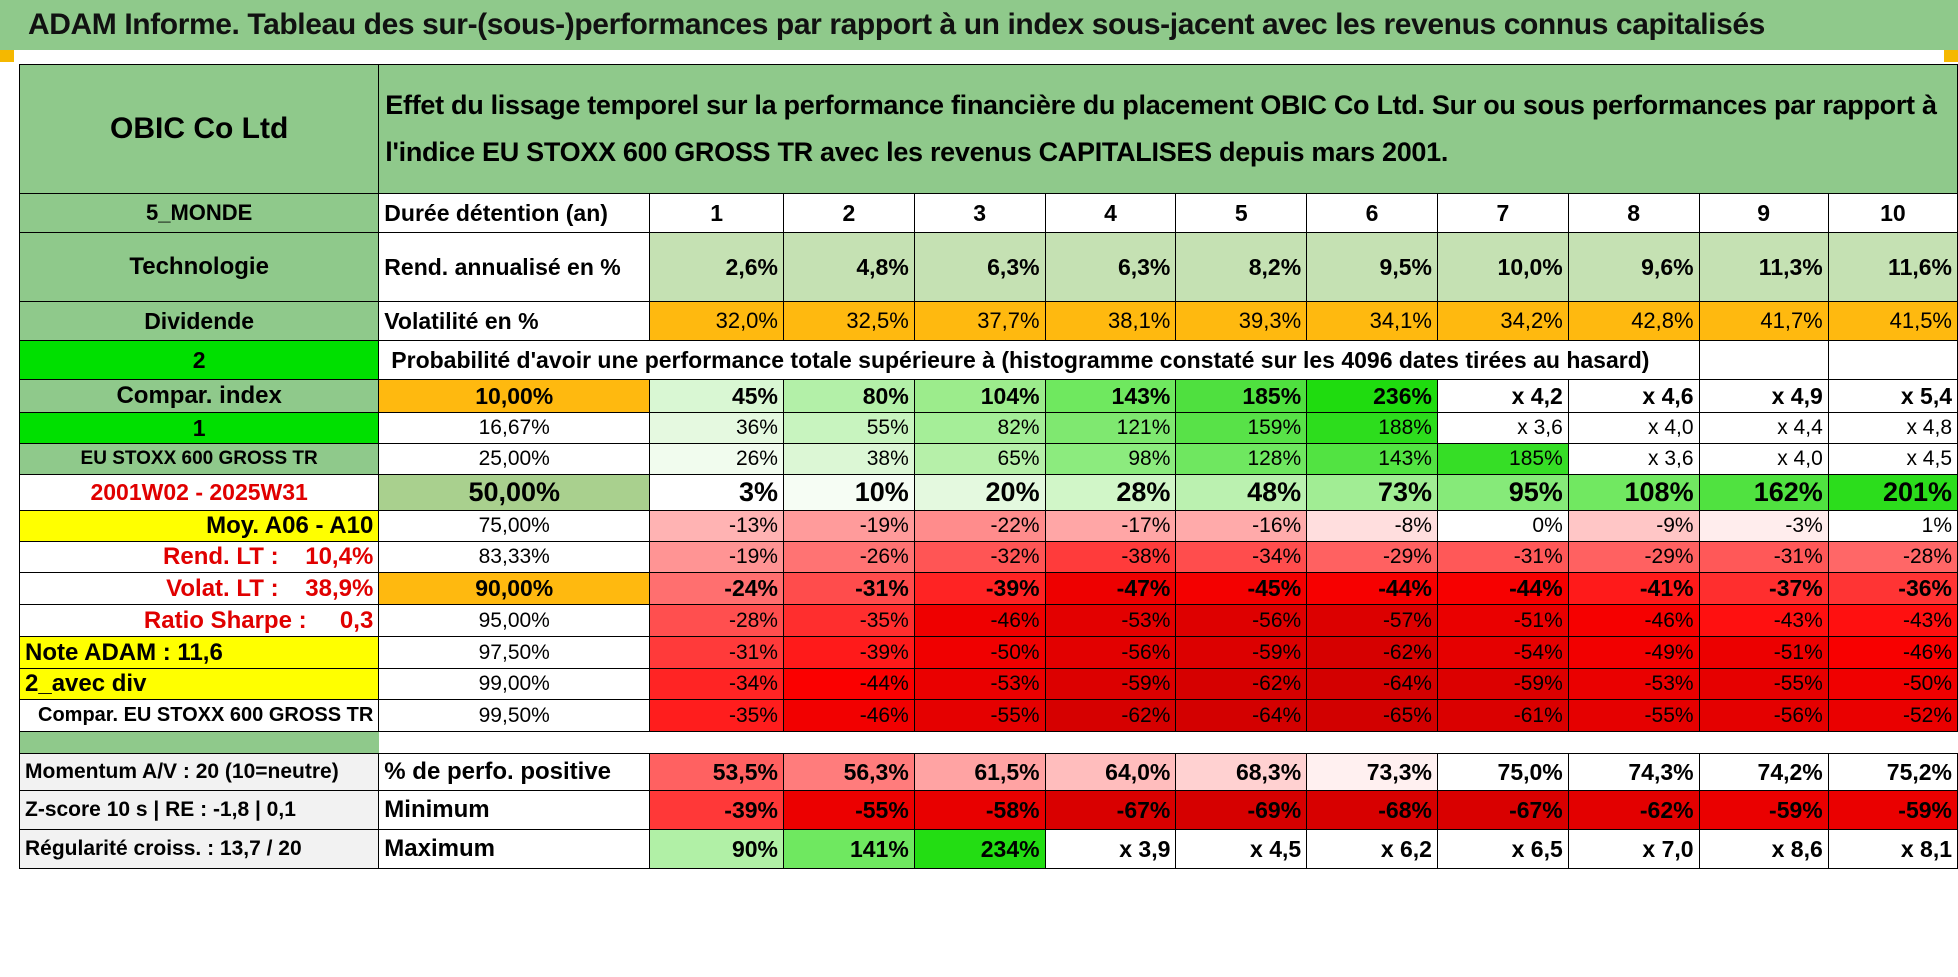 The height and width of the screenshot is (977, 1958). I want to click on maximum-label: Maximum, so click(514, 849).